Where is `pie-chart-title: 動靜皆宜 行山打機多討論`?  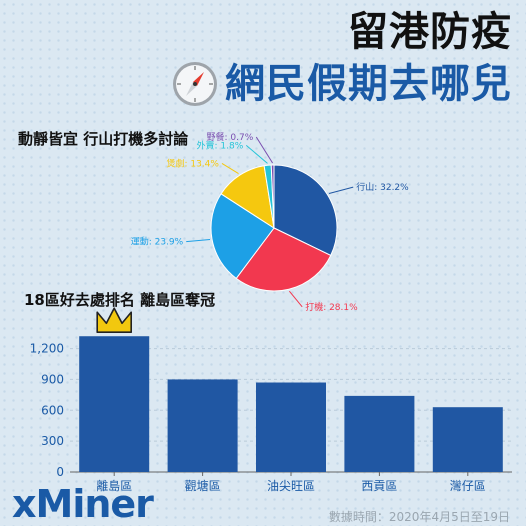
pie-chart-title: 動靜皆宜 行山打機多討論 is located at coordinates (103, 139).